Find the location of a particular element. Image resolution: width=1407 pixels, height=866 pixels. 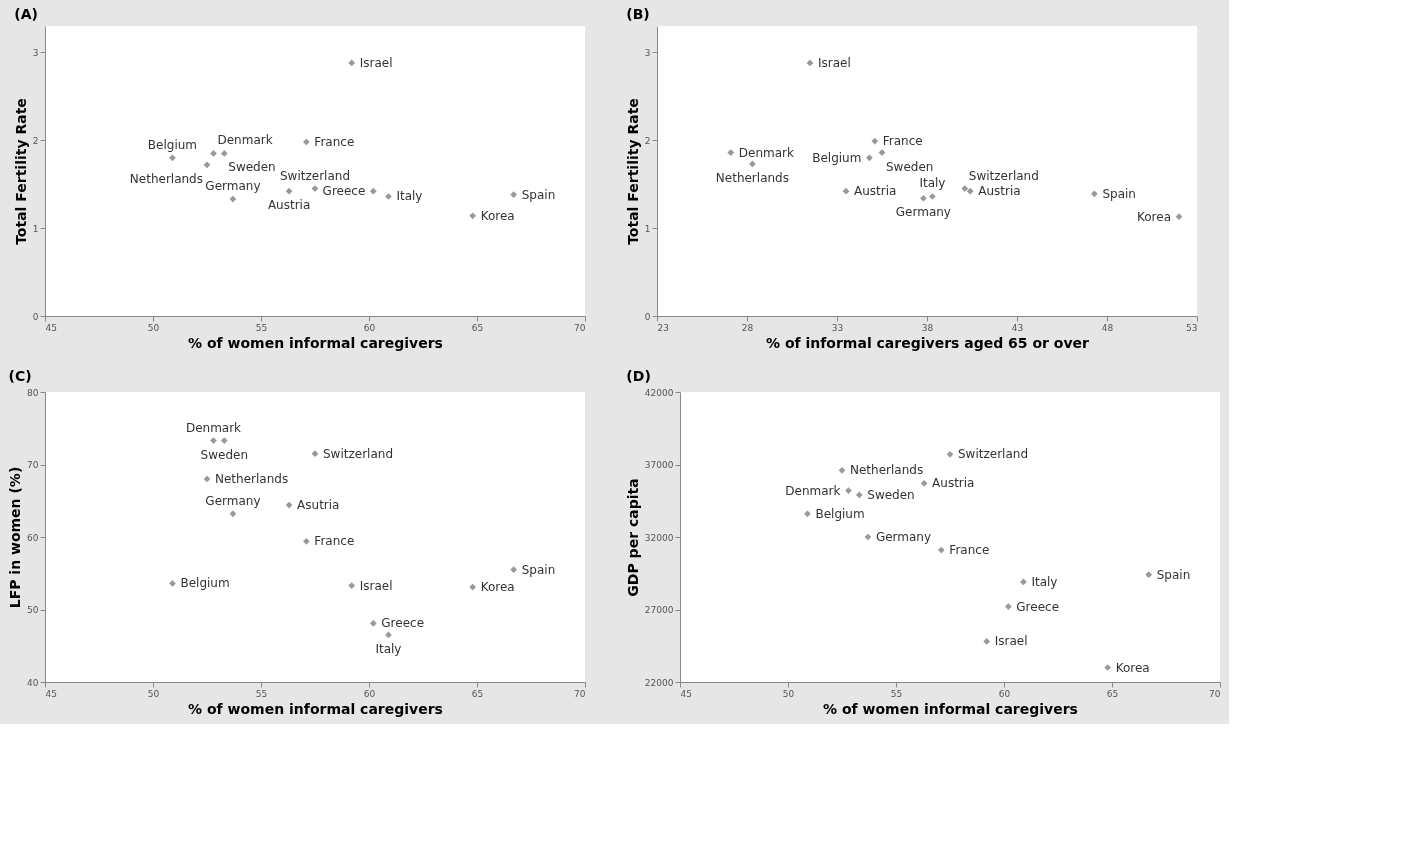

y-tick-label: 40 is located at coordinates (33, 682).